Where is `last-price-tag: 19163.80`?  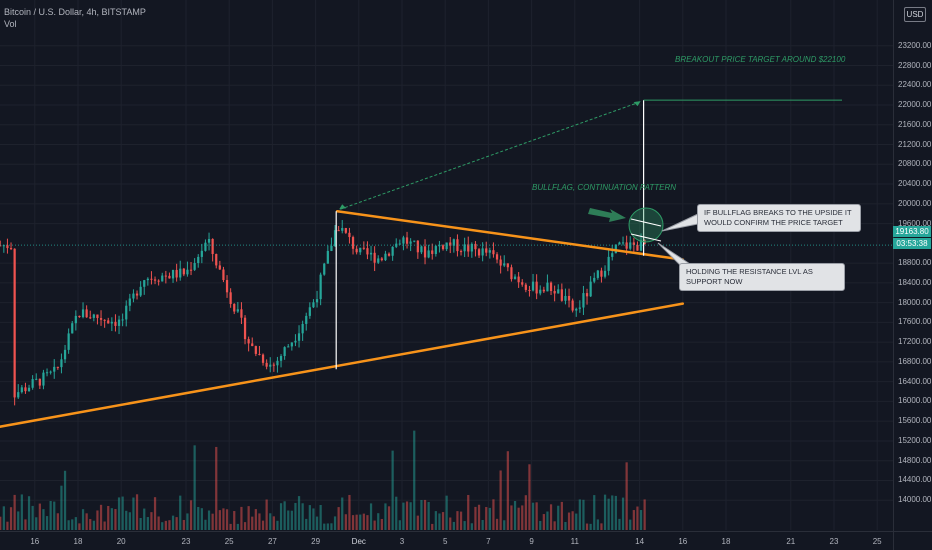
last-price-tag: 19163.80 is located at coordinates (912, 231).